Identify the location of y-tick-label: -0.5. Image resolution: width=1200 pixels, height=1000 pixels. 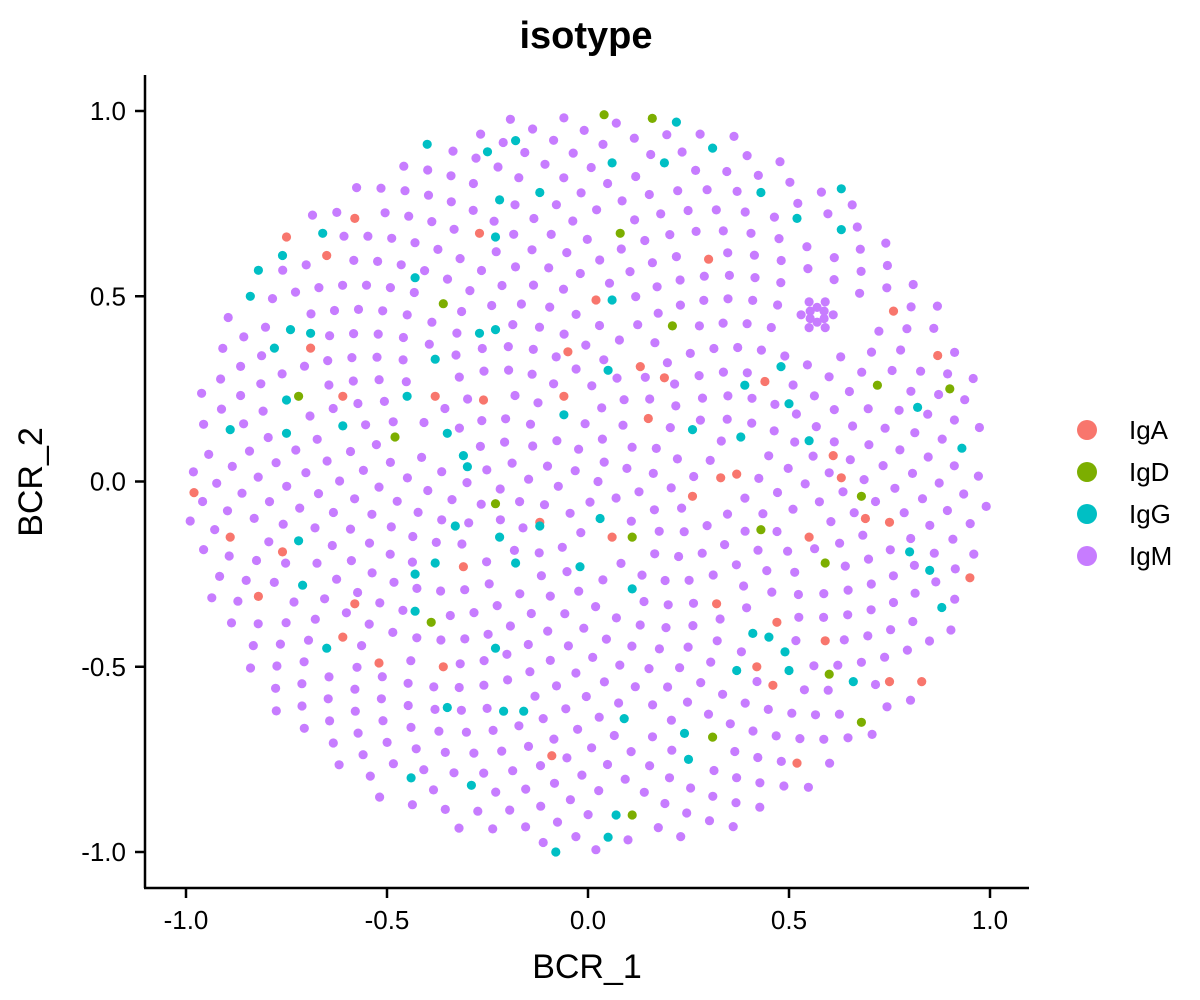
(103, 667).